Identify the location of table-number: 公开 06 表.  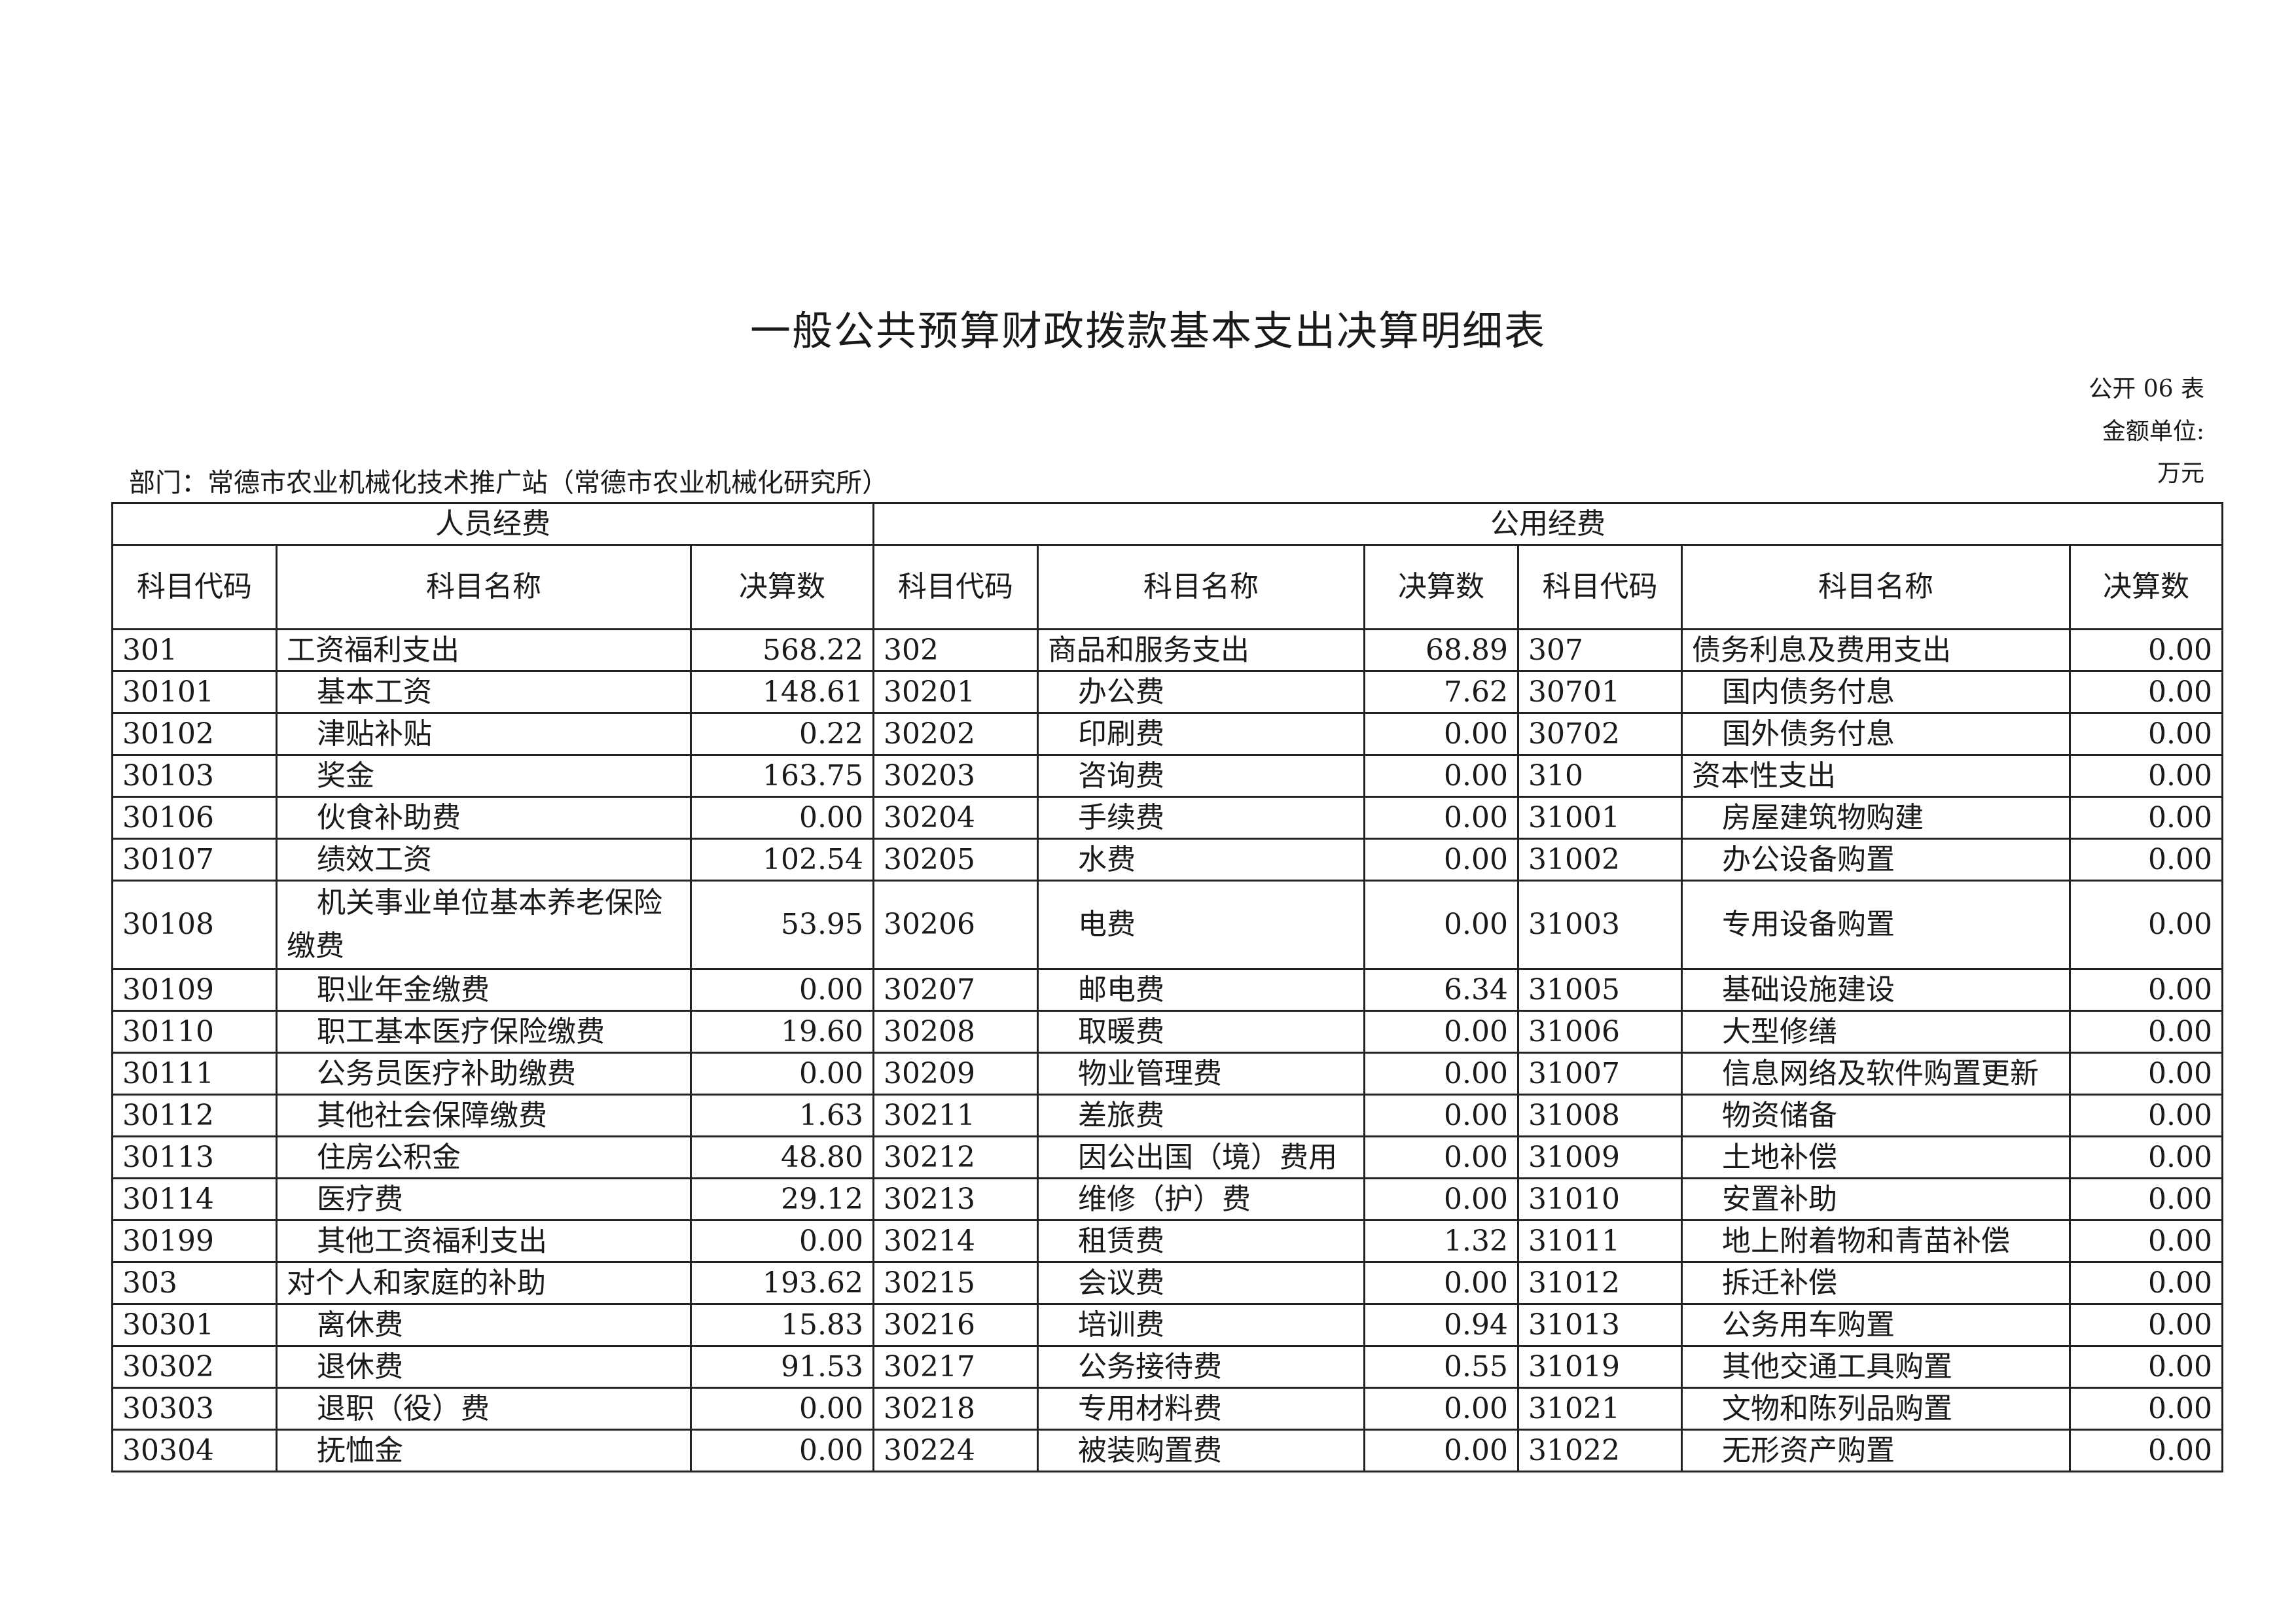
(2146, 389).